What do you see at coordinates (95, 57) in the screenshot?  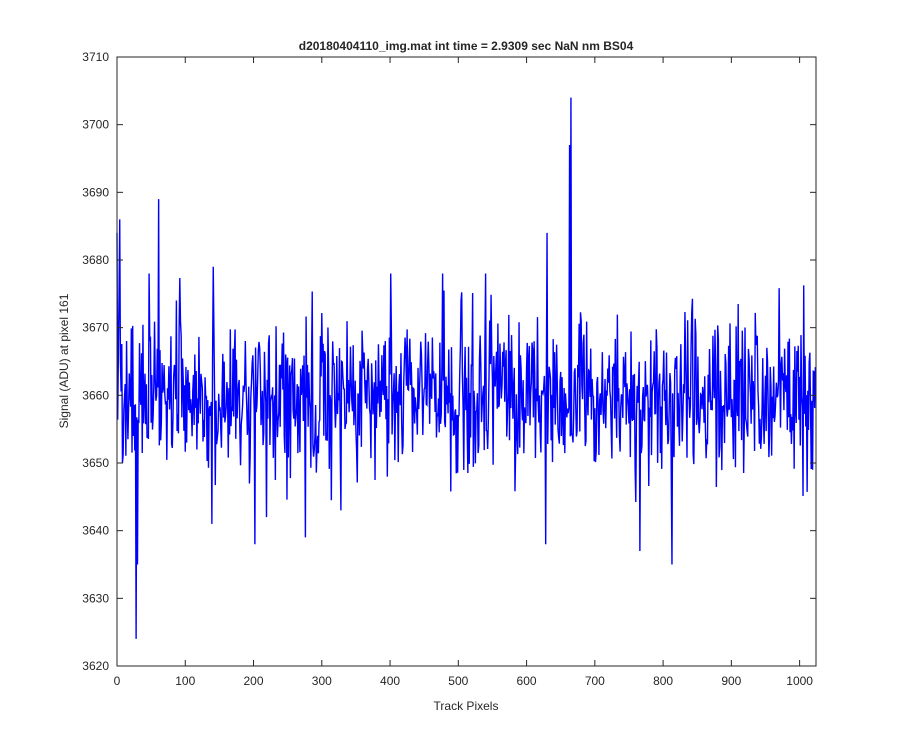 I see `y-tick-label: 3710` at bounding box center [95, 57].